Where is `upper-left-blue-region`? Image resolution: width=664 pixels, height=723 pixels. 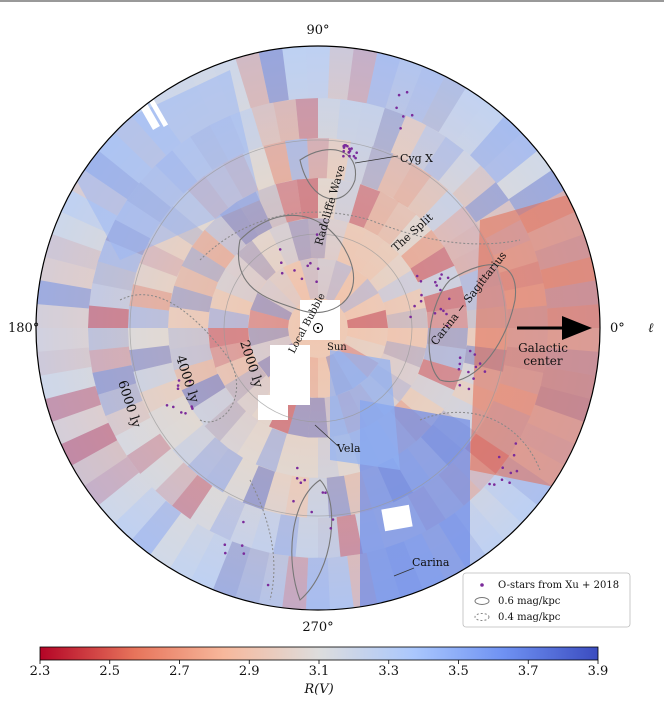 upper-left-blue-region is located at coordinates (160, 165).